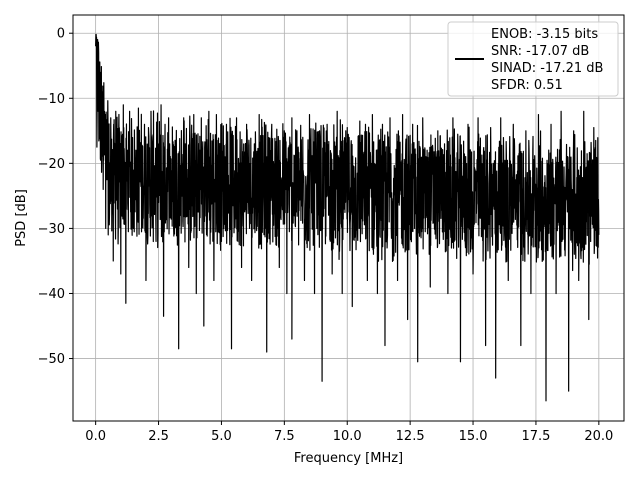 The height and width of the screenshot is (480, 640). Describe the element at coordinates (21, 218) in the screenshot. I see `y-axis-label: PSD [dB]` at that location.